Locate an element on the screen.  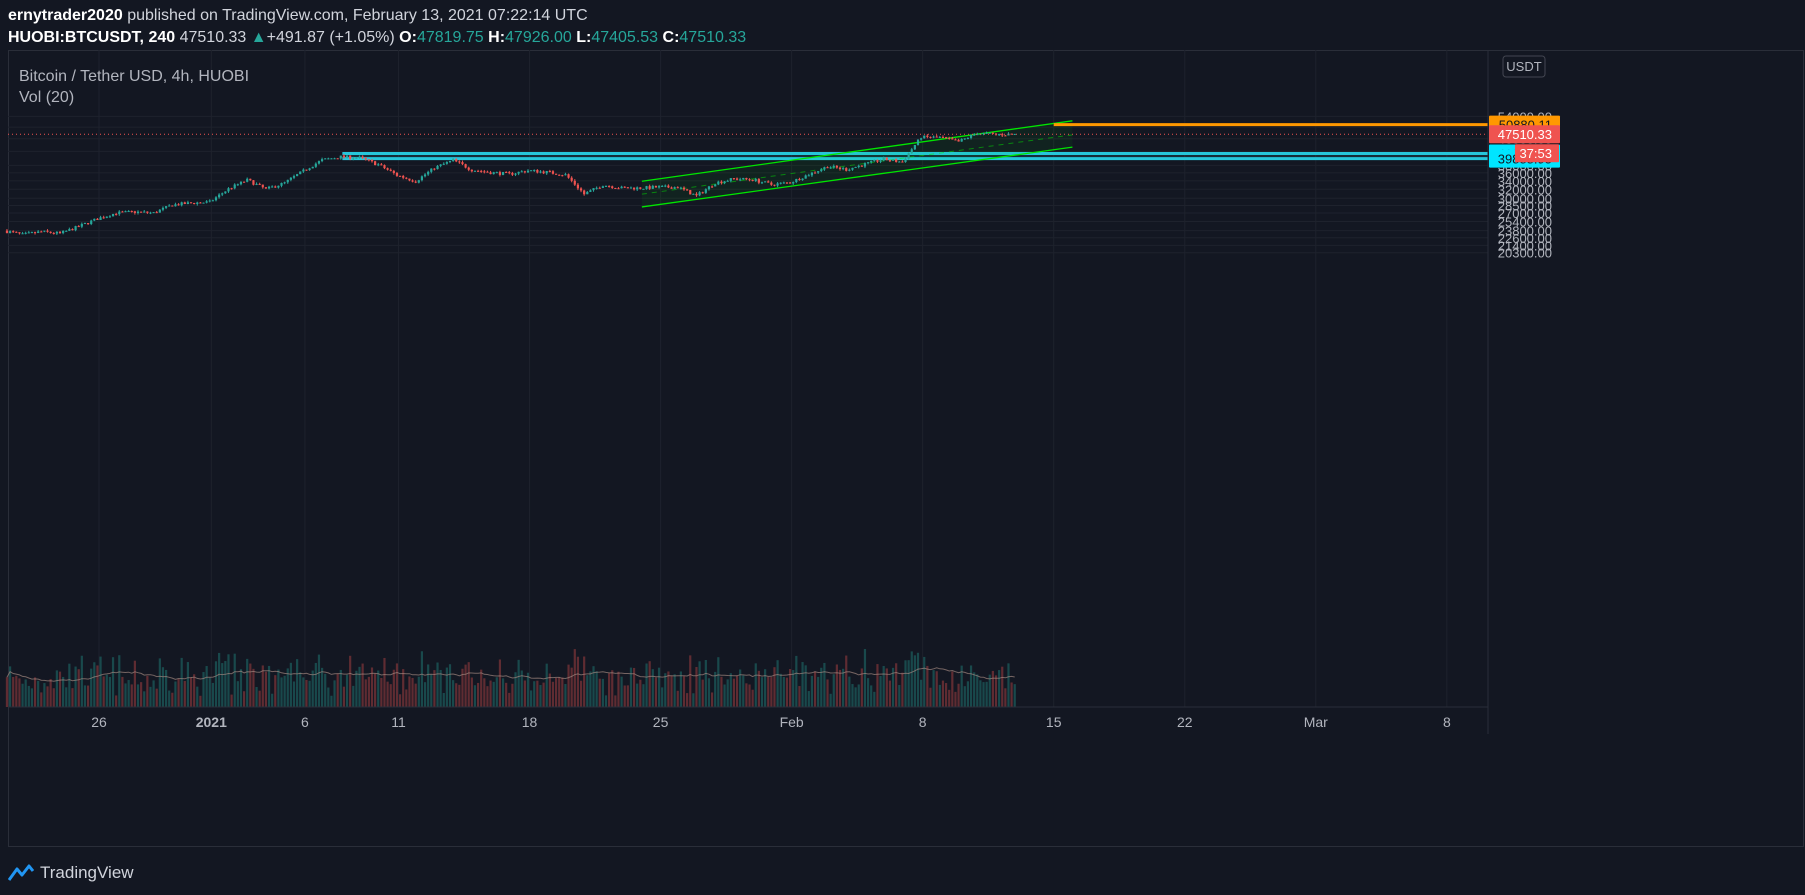
series-title: Bitcoin / Tether USD, 4h, HUOBI is located at coordinates (134, 76).